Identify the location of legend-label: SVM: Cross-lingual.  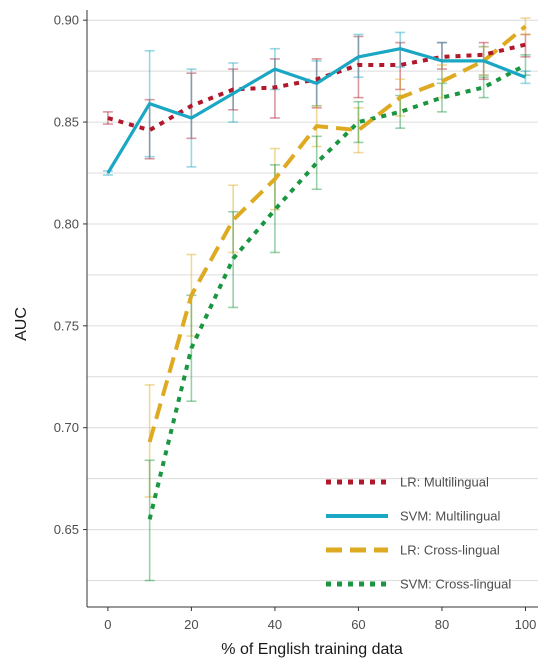
(455, 584).